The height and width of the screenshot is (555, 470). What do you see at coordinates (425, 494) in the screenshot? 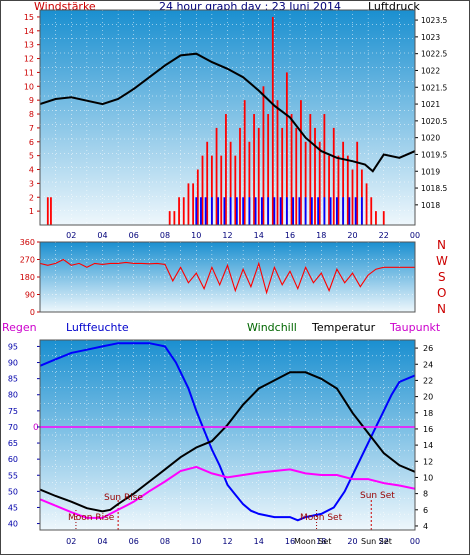
I see `temperature-tick-label: 8` at bounding box center [425, 494].